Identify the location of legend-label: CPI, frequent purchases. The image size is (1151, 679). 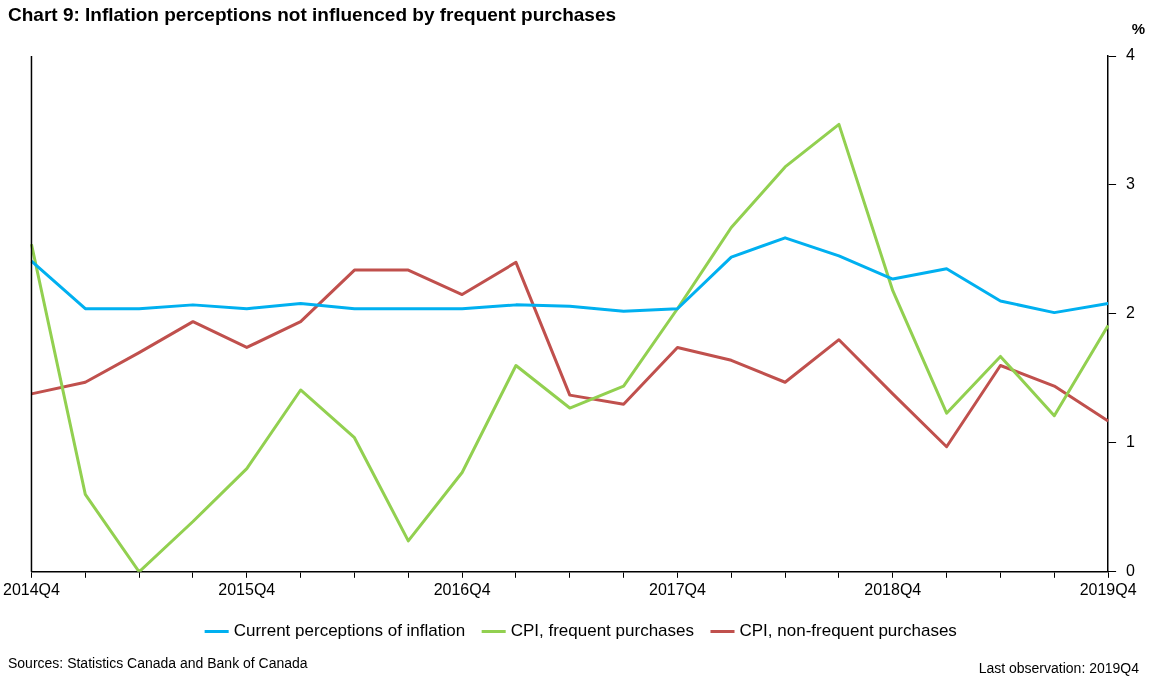
(602, 631).